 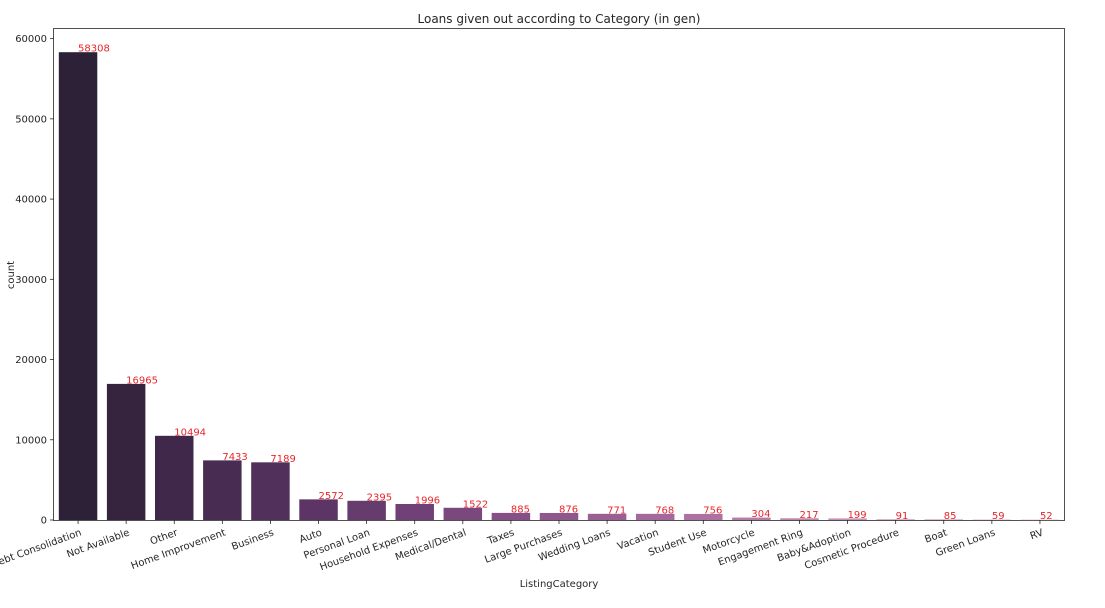 What do you see at coordinates (998, 516) in the screenshot?
I see `data-label: 59` at bounding box center [998, 516].